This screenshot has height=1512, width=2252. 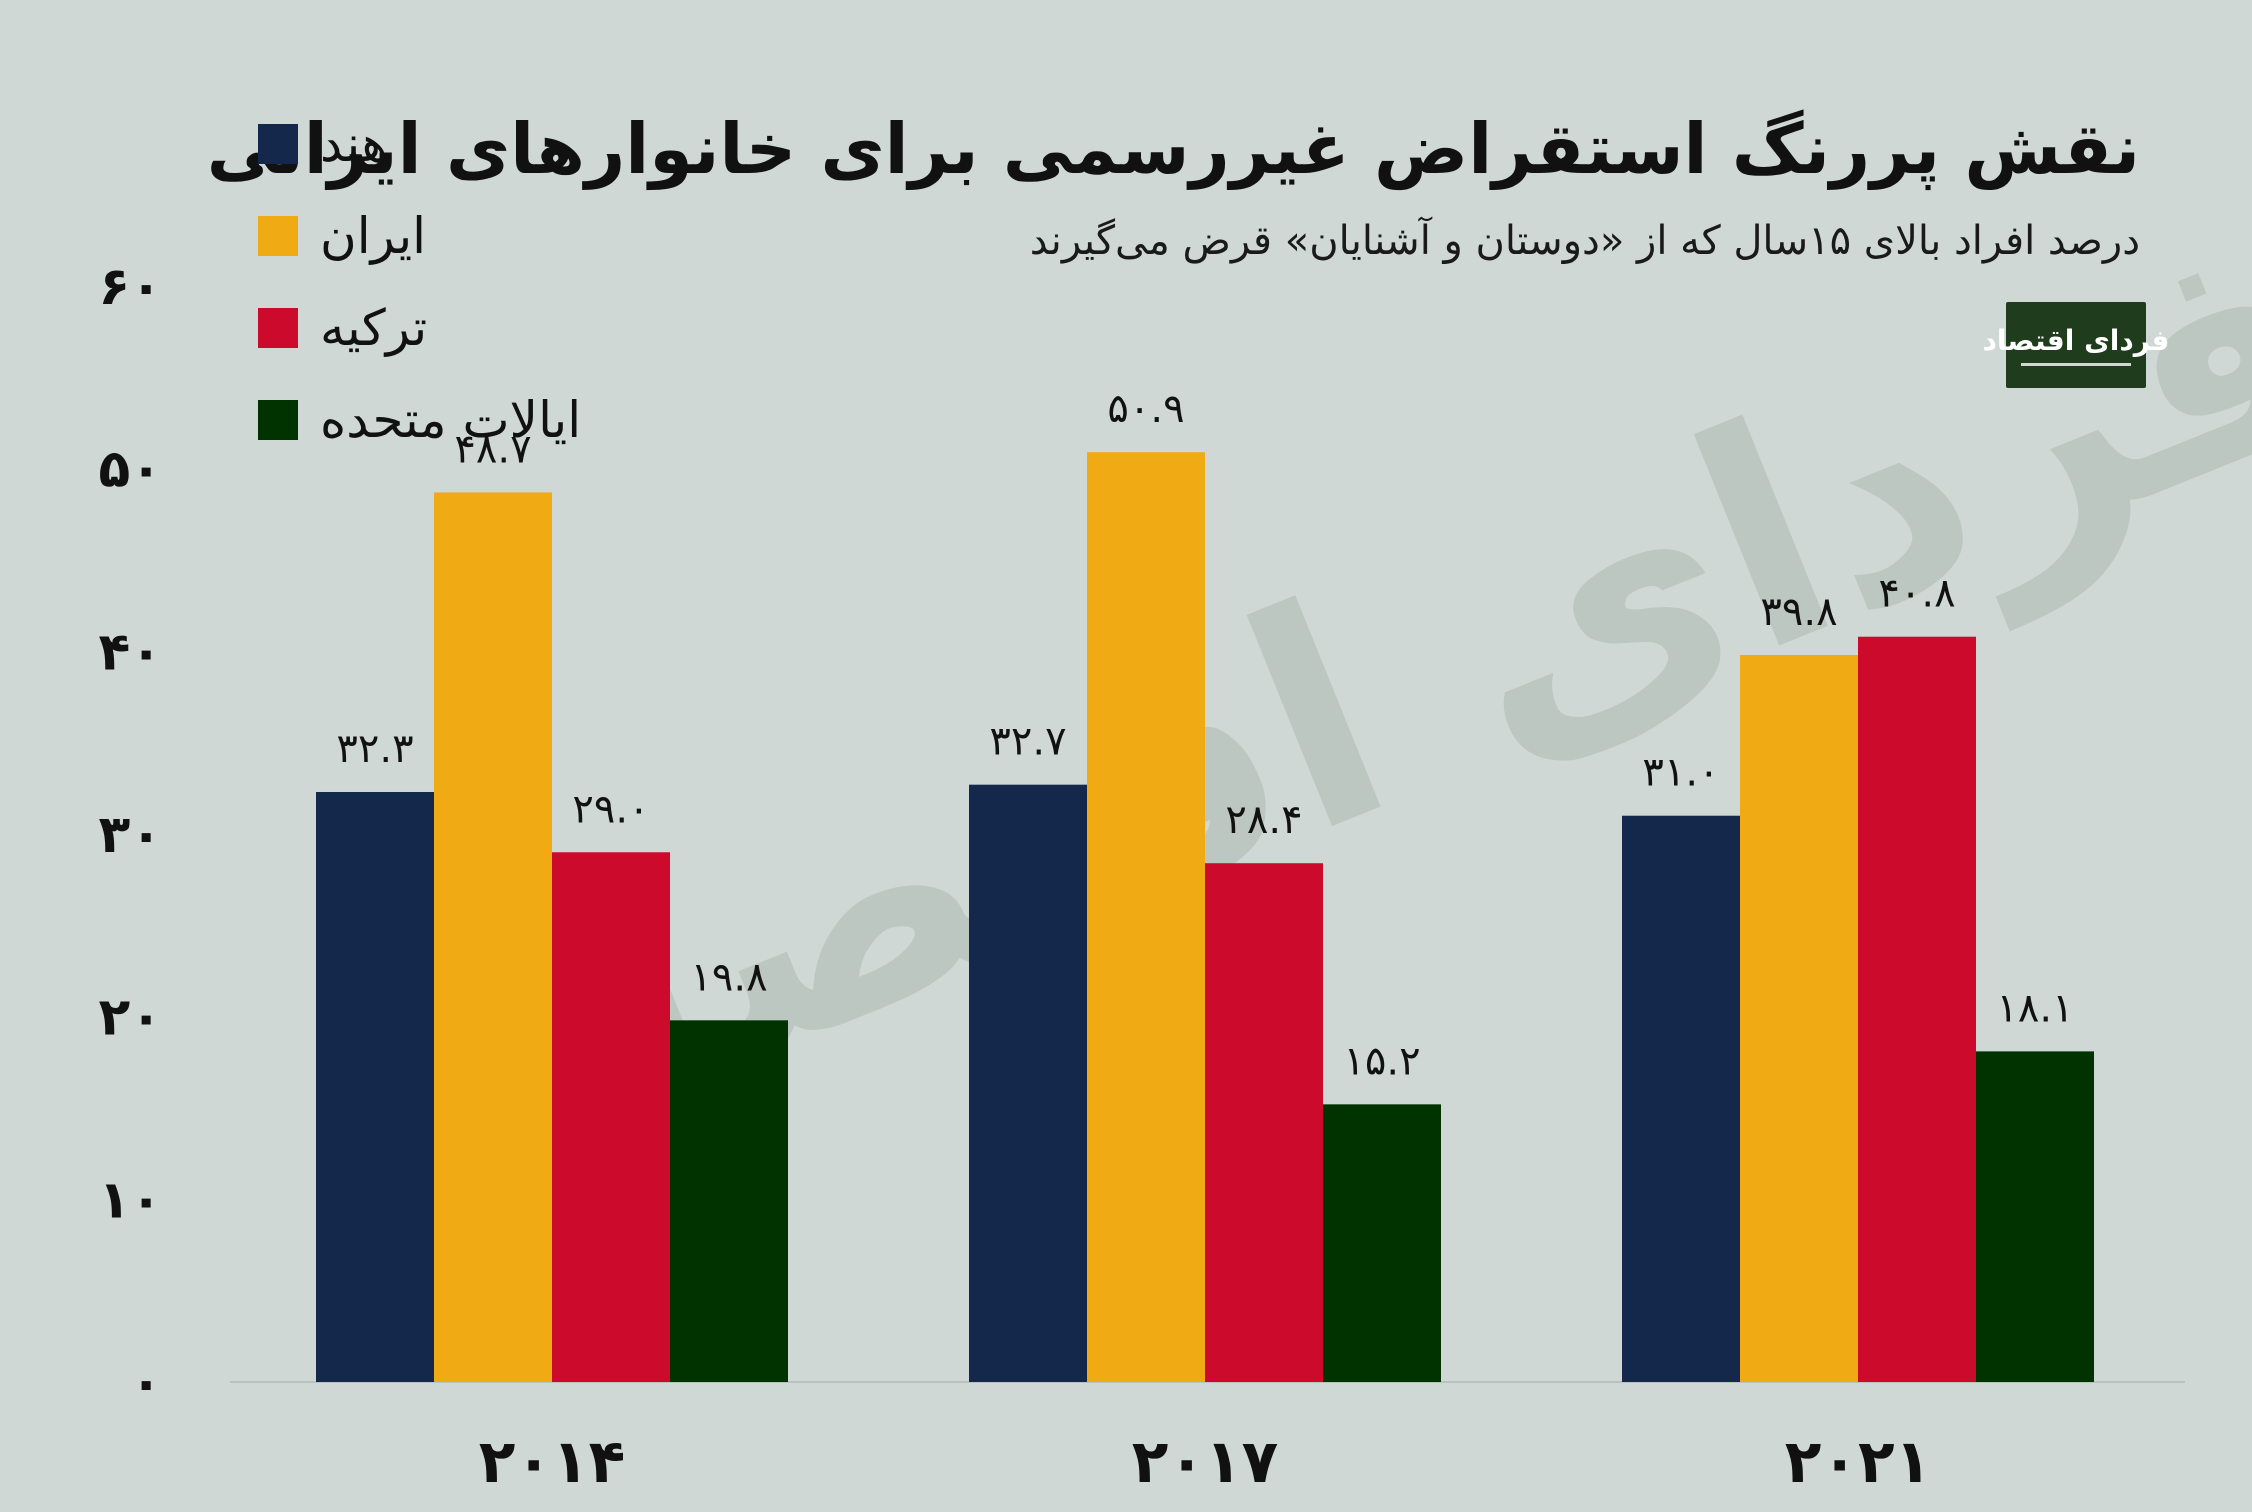 I want to click on legend: هند ایران ترکیه ایالات متحده, so click(x=488, y=282).